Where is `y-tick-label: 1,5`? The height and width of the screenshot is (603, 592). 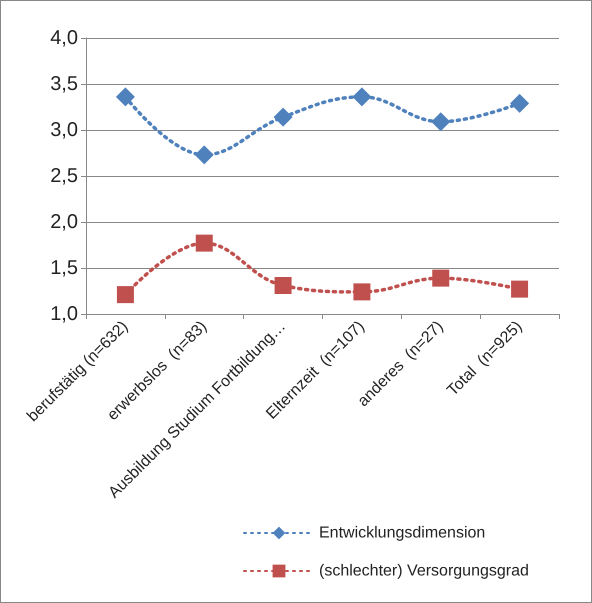
y-tick-label: 1,5 is located at coordinates (64, 268).